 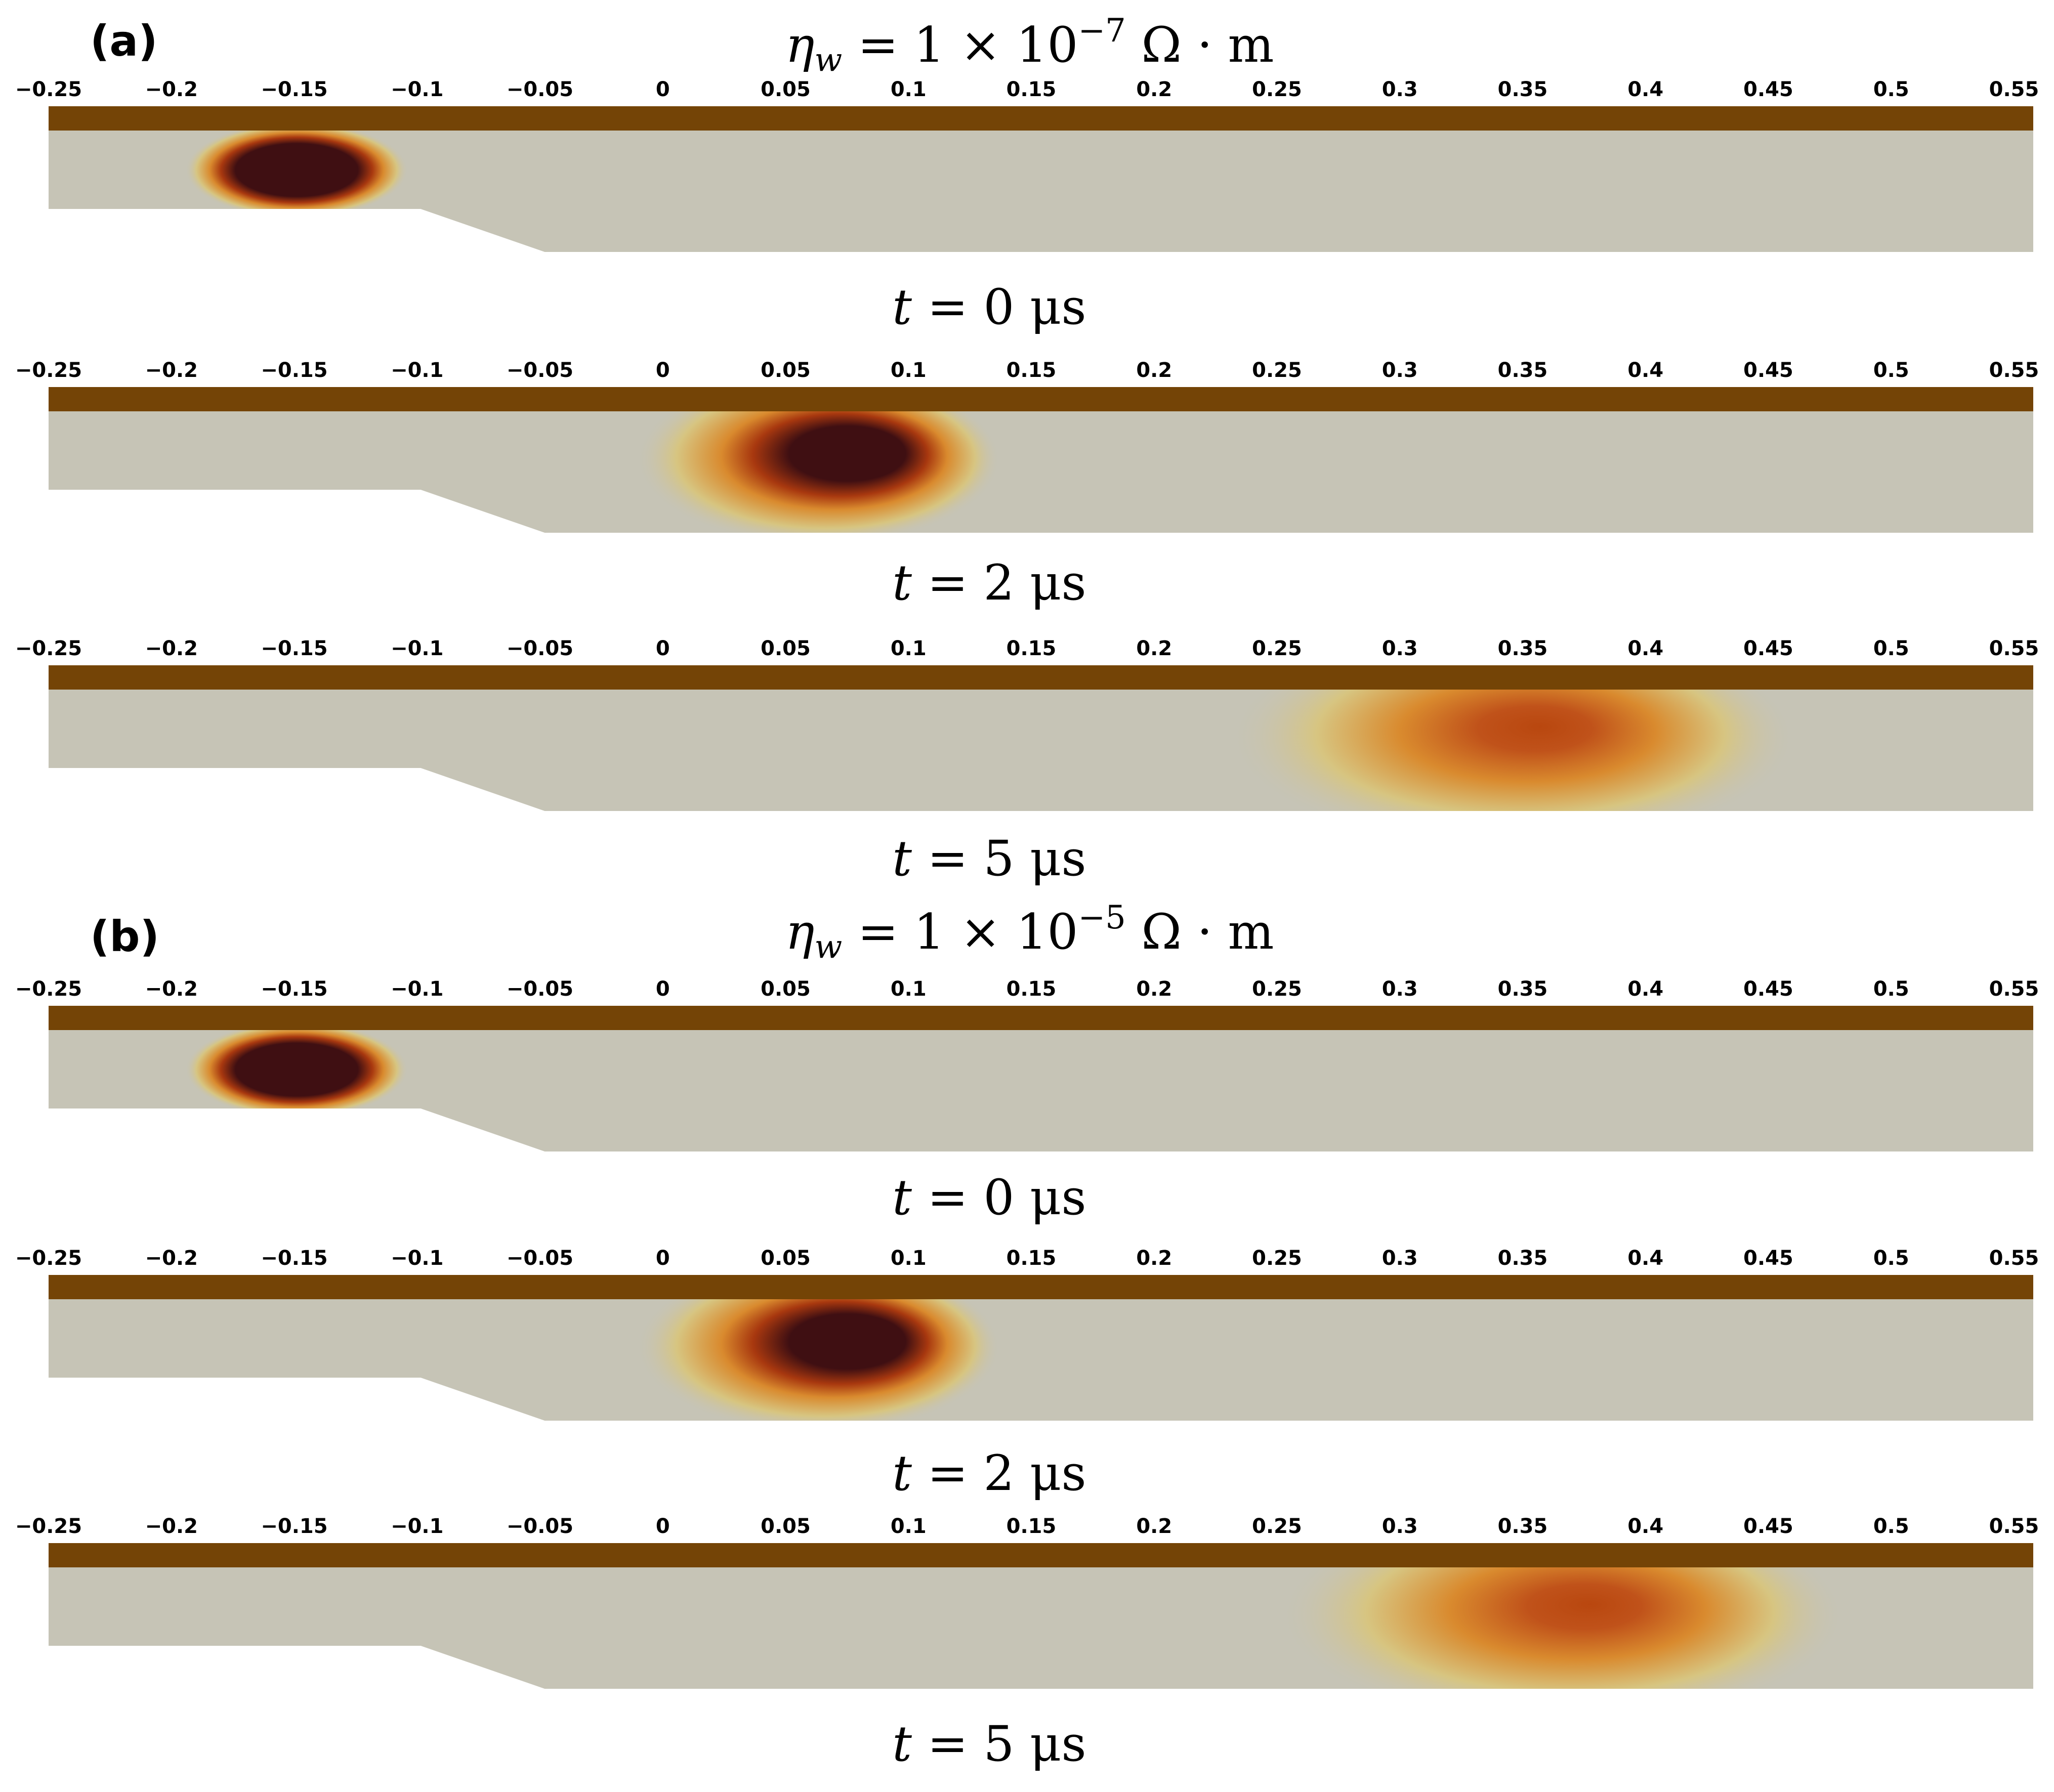 What do you see at coordinates (124, 936) in the screenshot?
I see `panel-b-label: (b)` at bounding box center [124, 936].